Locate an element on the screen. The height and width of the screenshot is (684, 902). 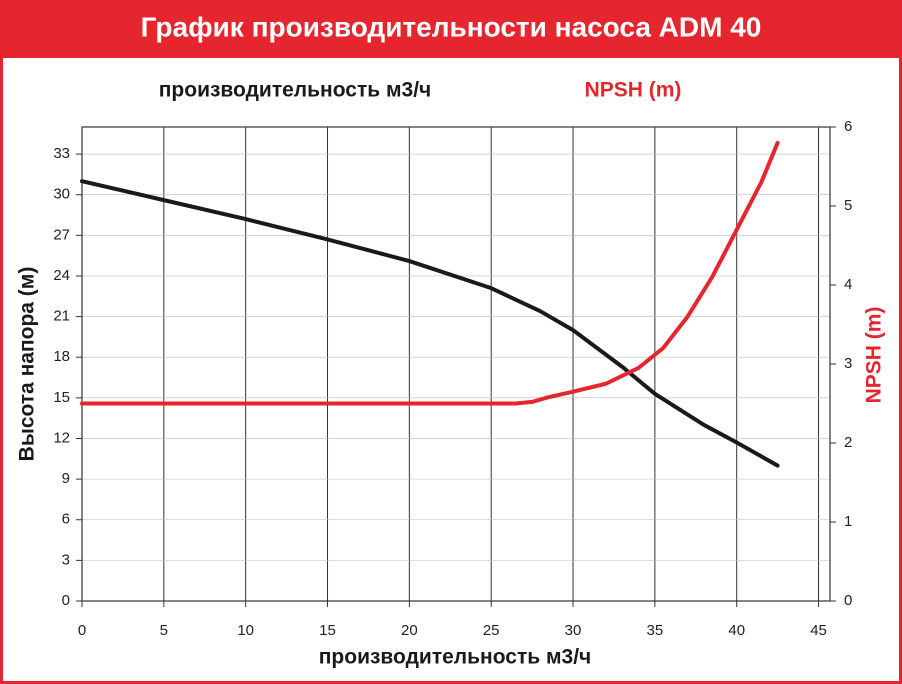
y-tick-label: 12 is located at coordinates (61, 437).